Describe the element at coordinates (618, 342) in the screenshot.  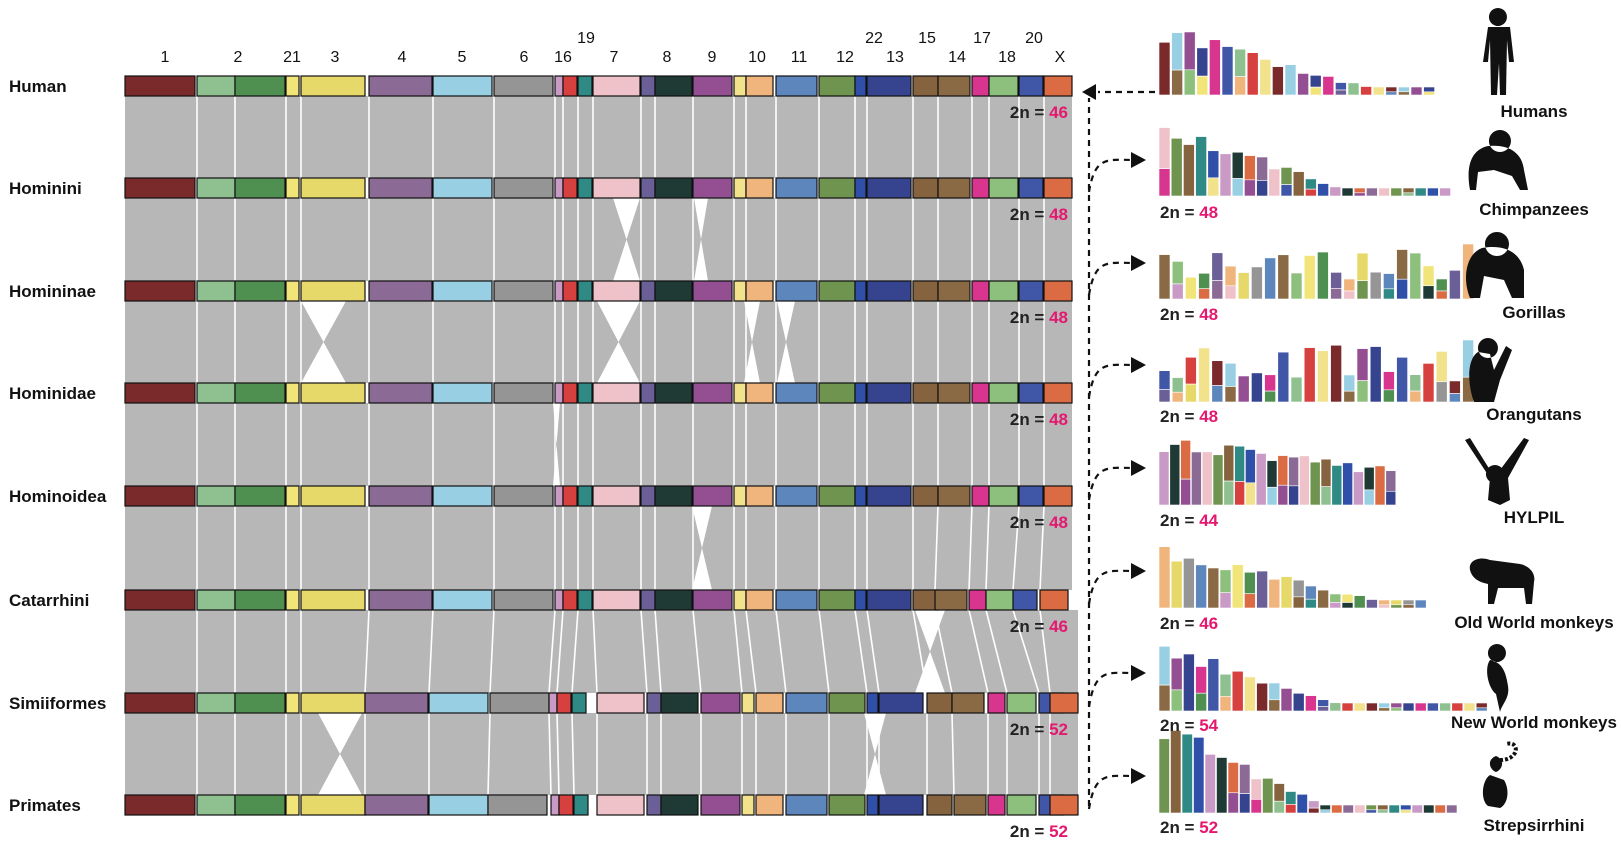
I see `inversion-mark` at that location.